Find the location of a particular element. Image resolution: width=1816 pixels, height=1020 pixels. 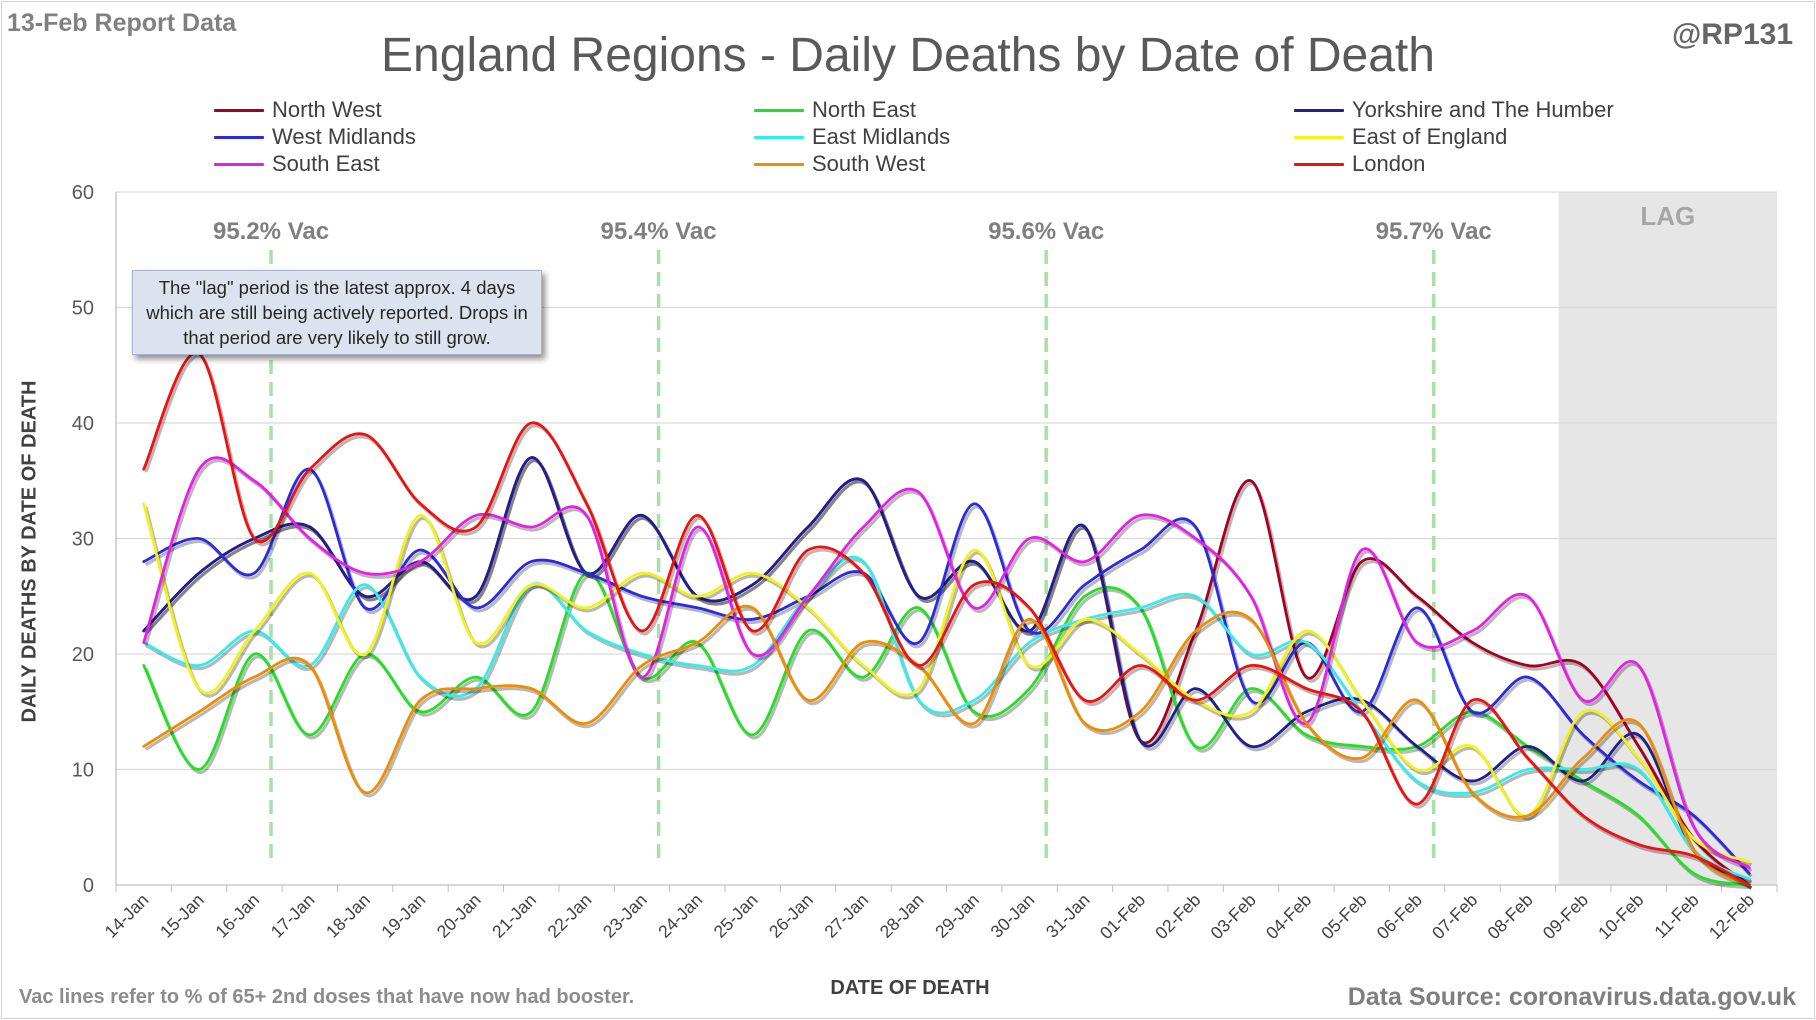

vac-label-16-jan: 95.2% Vac is located at coordinates (271, 231).